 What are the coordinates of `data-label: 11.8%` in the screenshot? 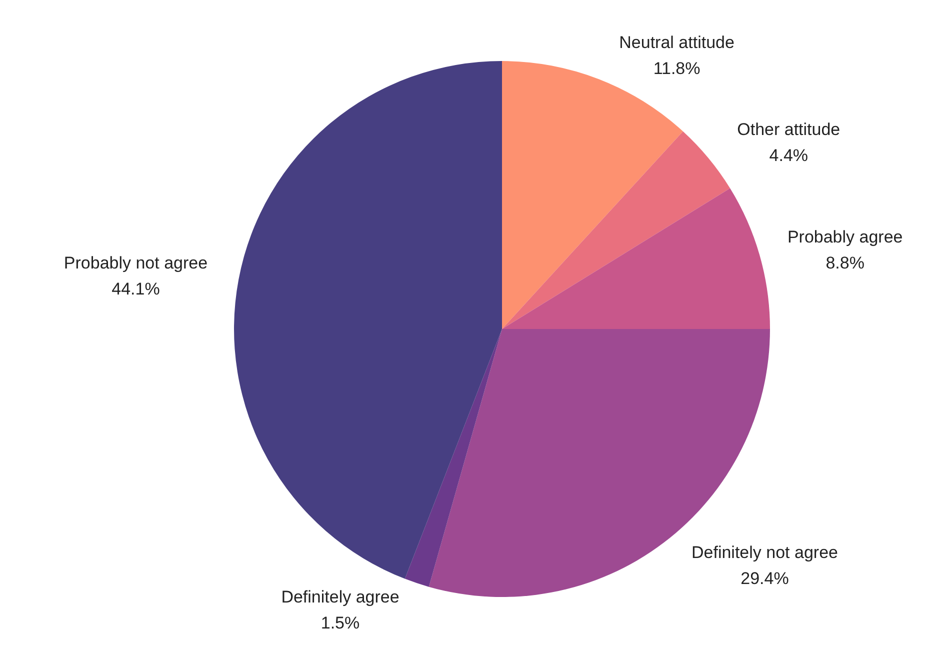 It's located at (676, 68).